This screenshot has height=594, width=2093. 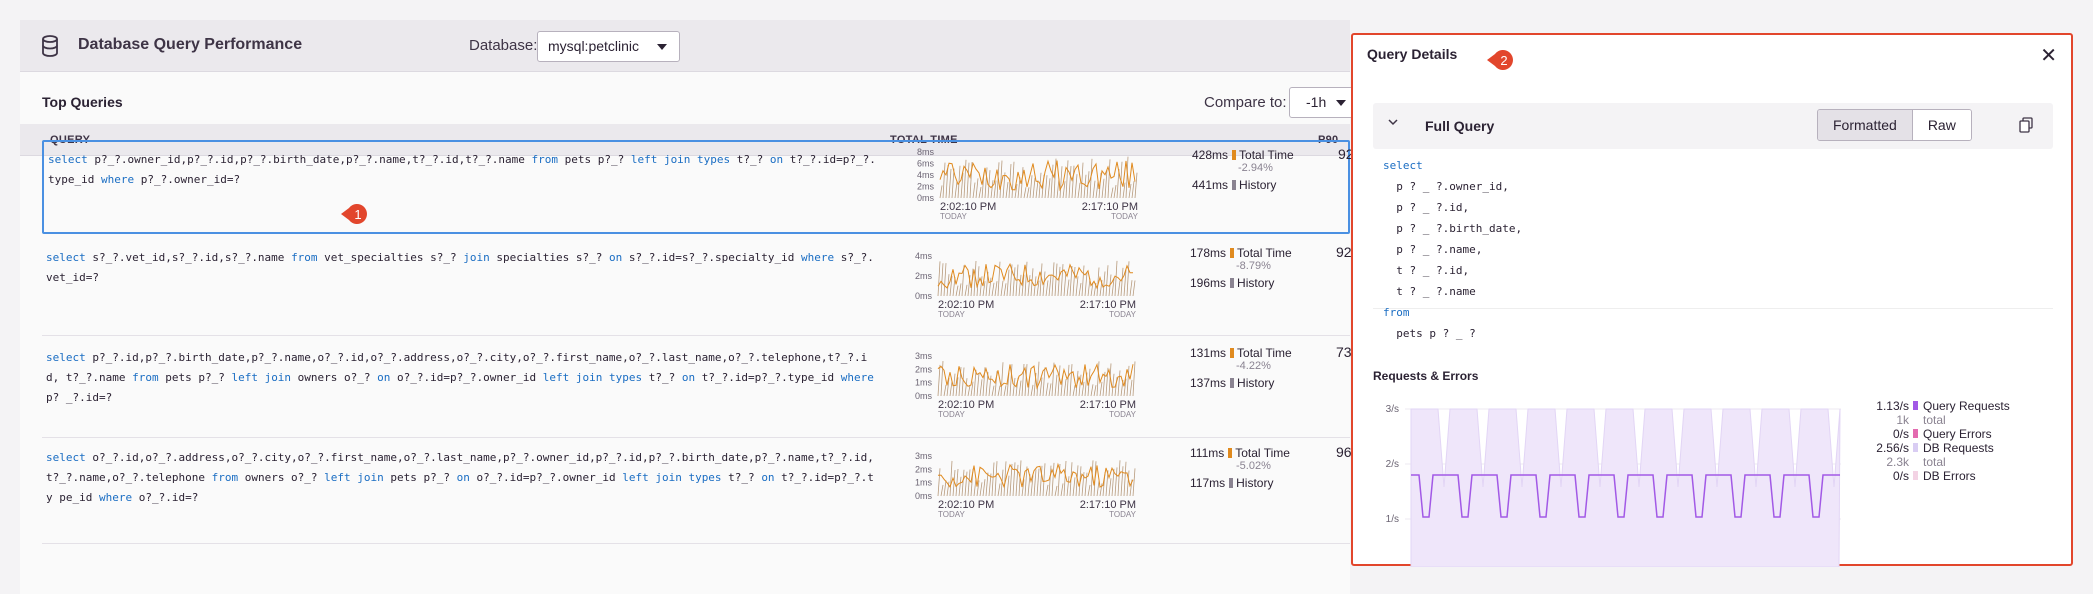 I want to click on sql-keyword: join, so click(x=476, y=257).